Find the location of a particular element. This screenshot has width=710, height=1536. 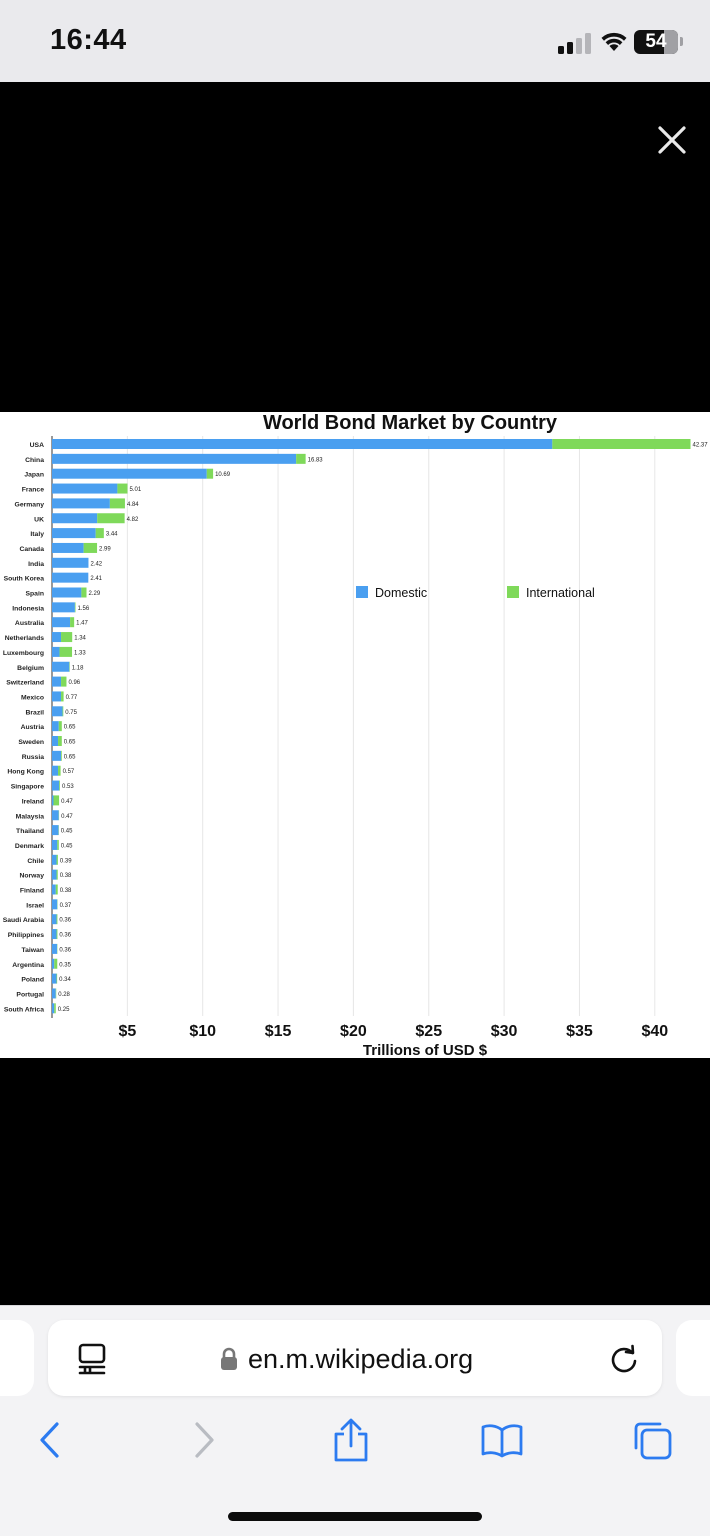

y-tick-label: Canada is located at coordinates (31, 549).